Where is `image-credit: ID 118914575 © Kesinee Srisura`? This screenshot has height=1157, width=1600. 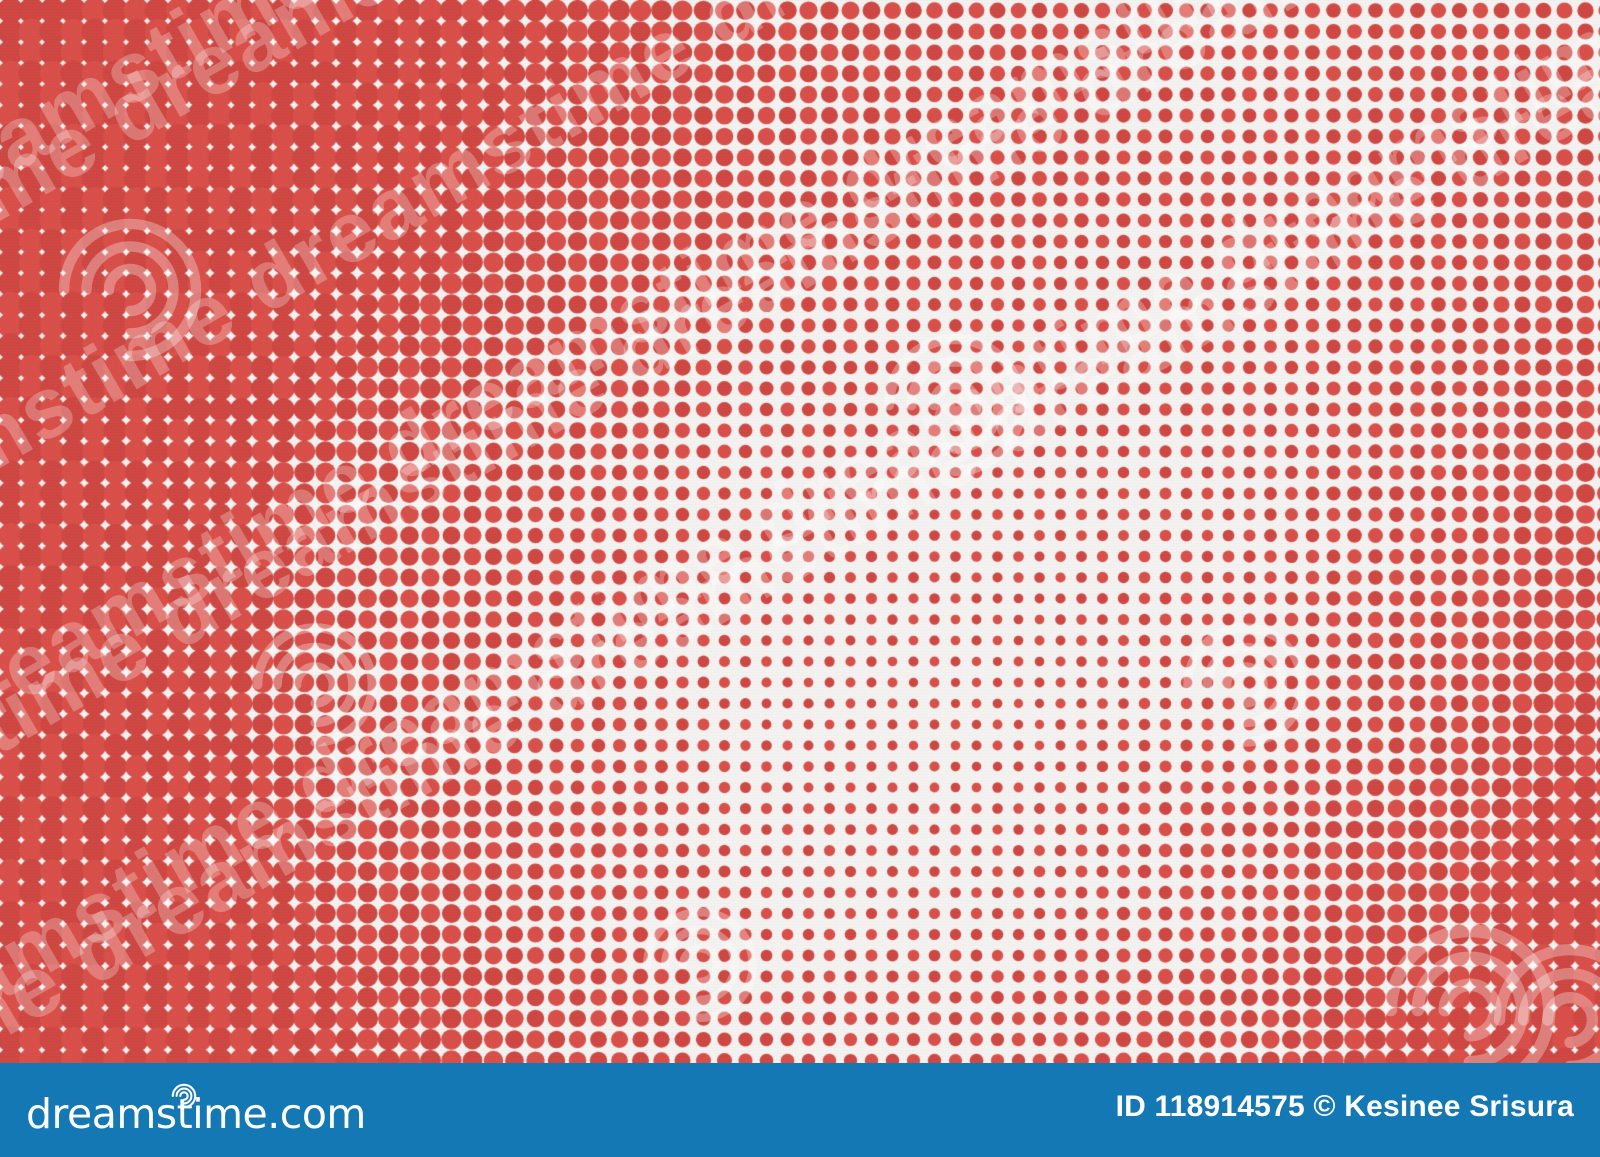 image-credit: ID 118914575 © Kesinee Srisura is located at coordinates (1344, 1106).